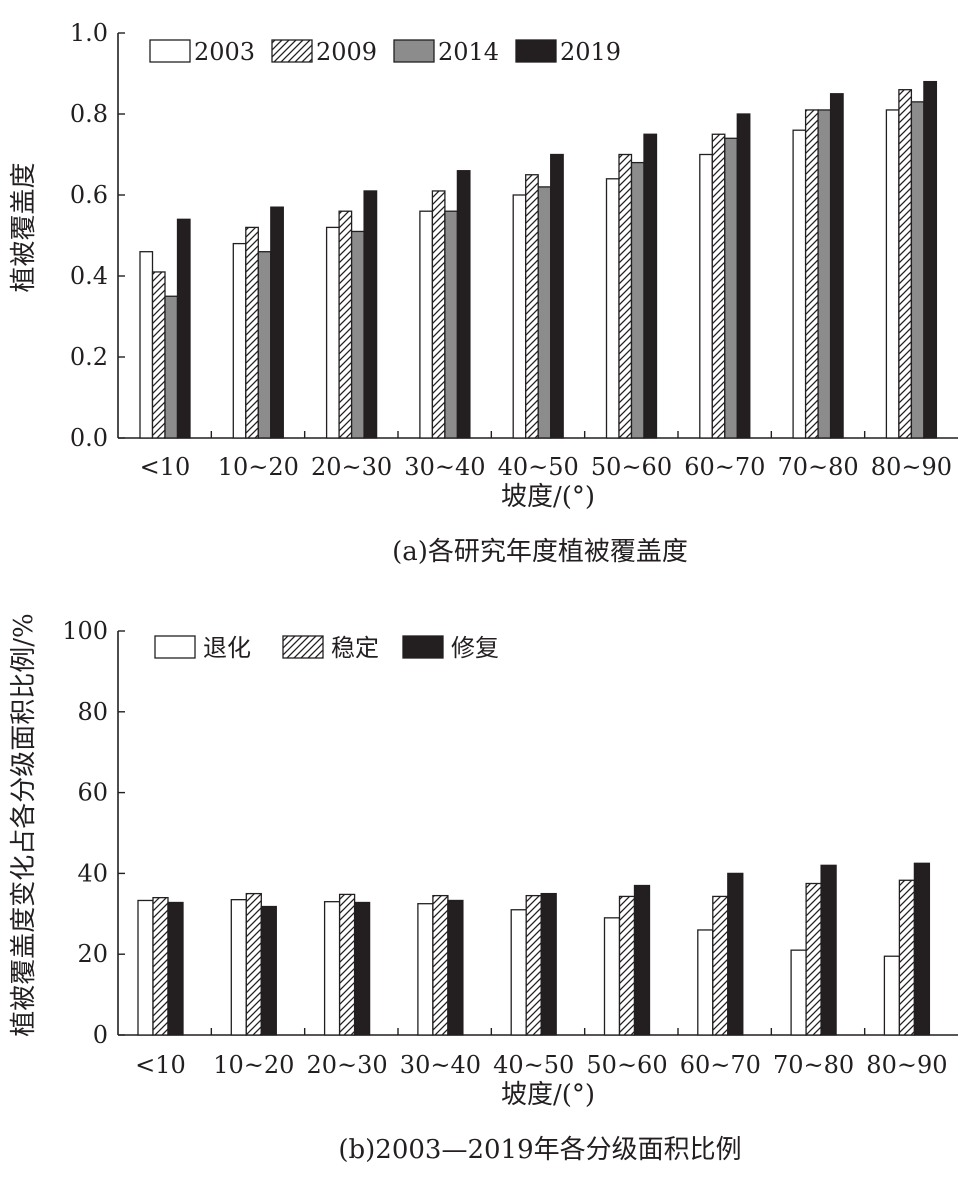 The image size is (977, 1178). Describe the element at coordinates (892, 995) in the screenshot. I see `bar-退化-80~90` at that location.